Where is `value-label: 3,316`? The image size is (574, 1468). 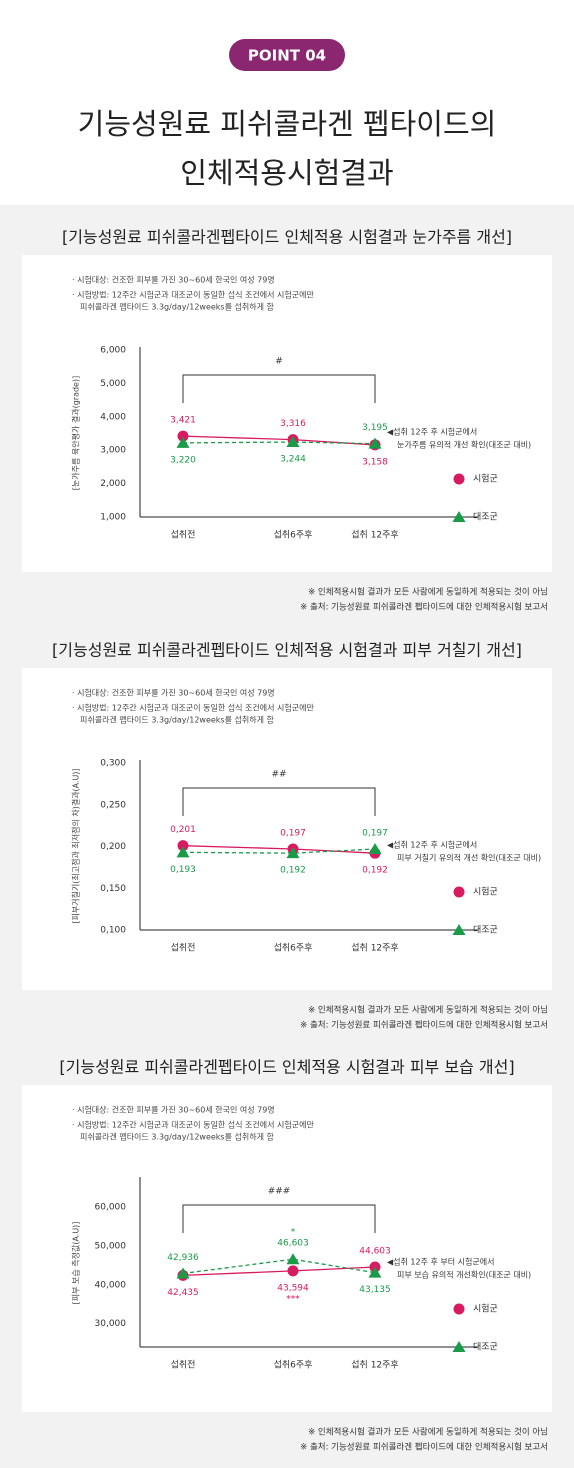
value-label: 3,316 is located at coordinates (293, 424).